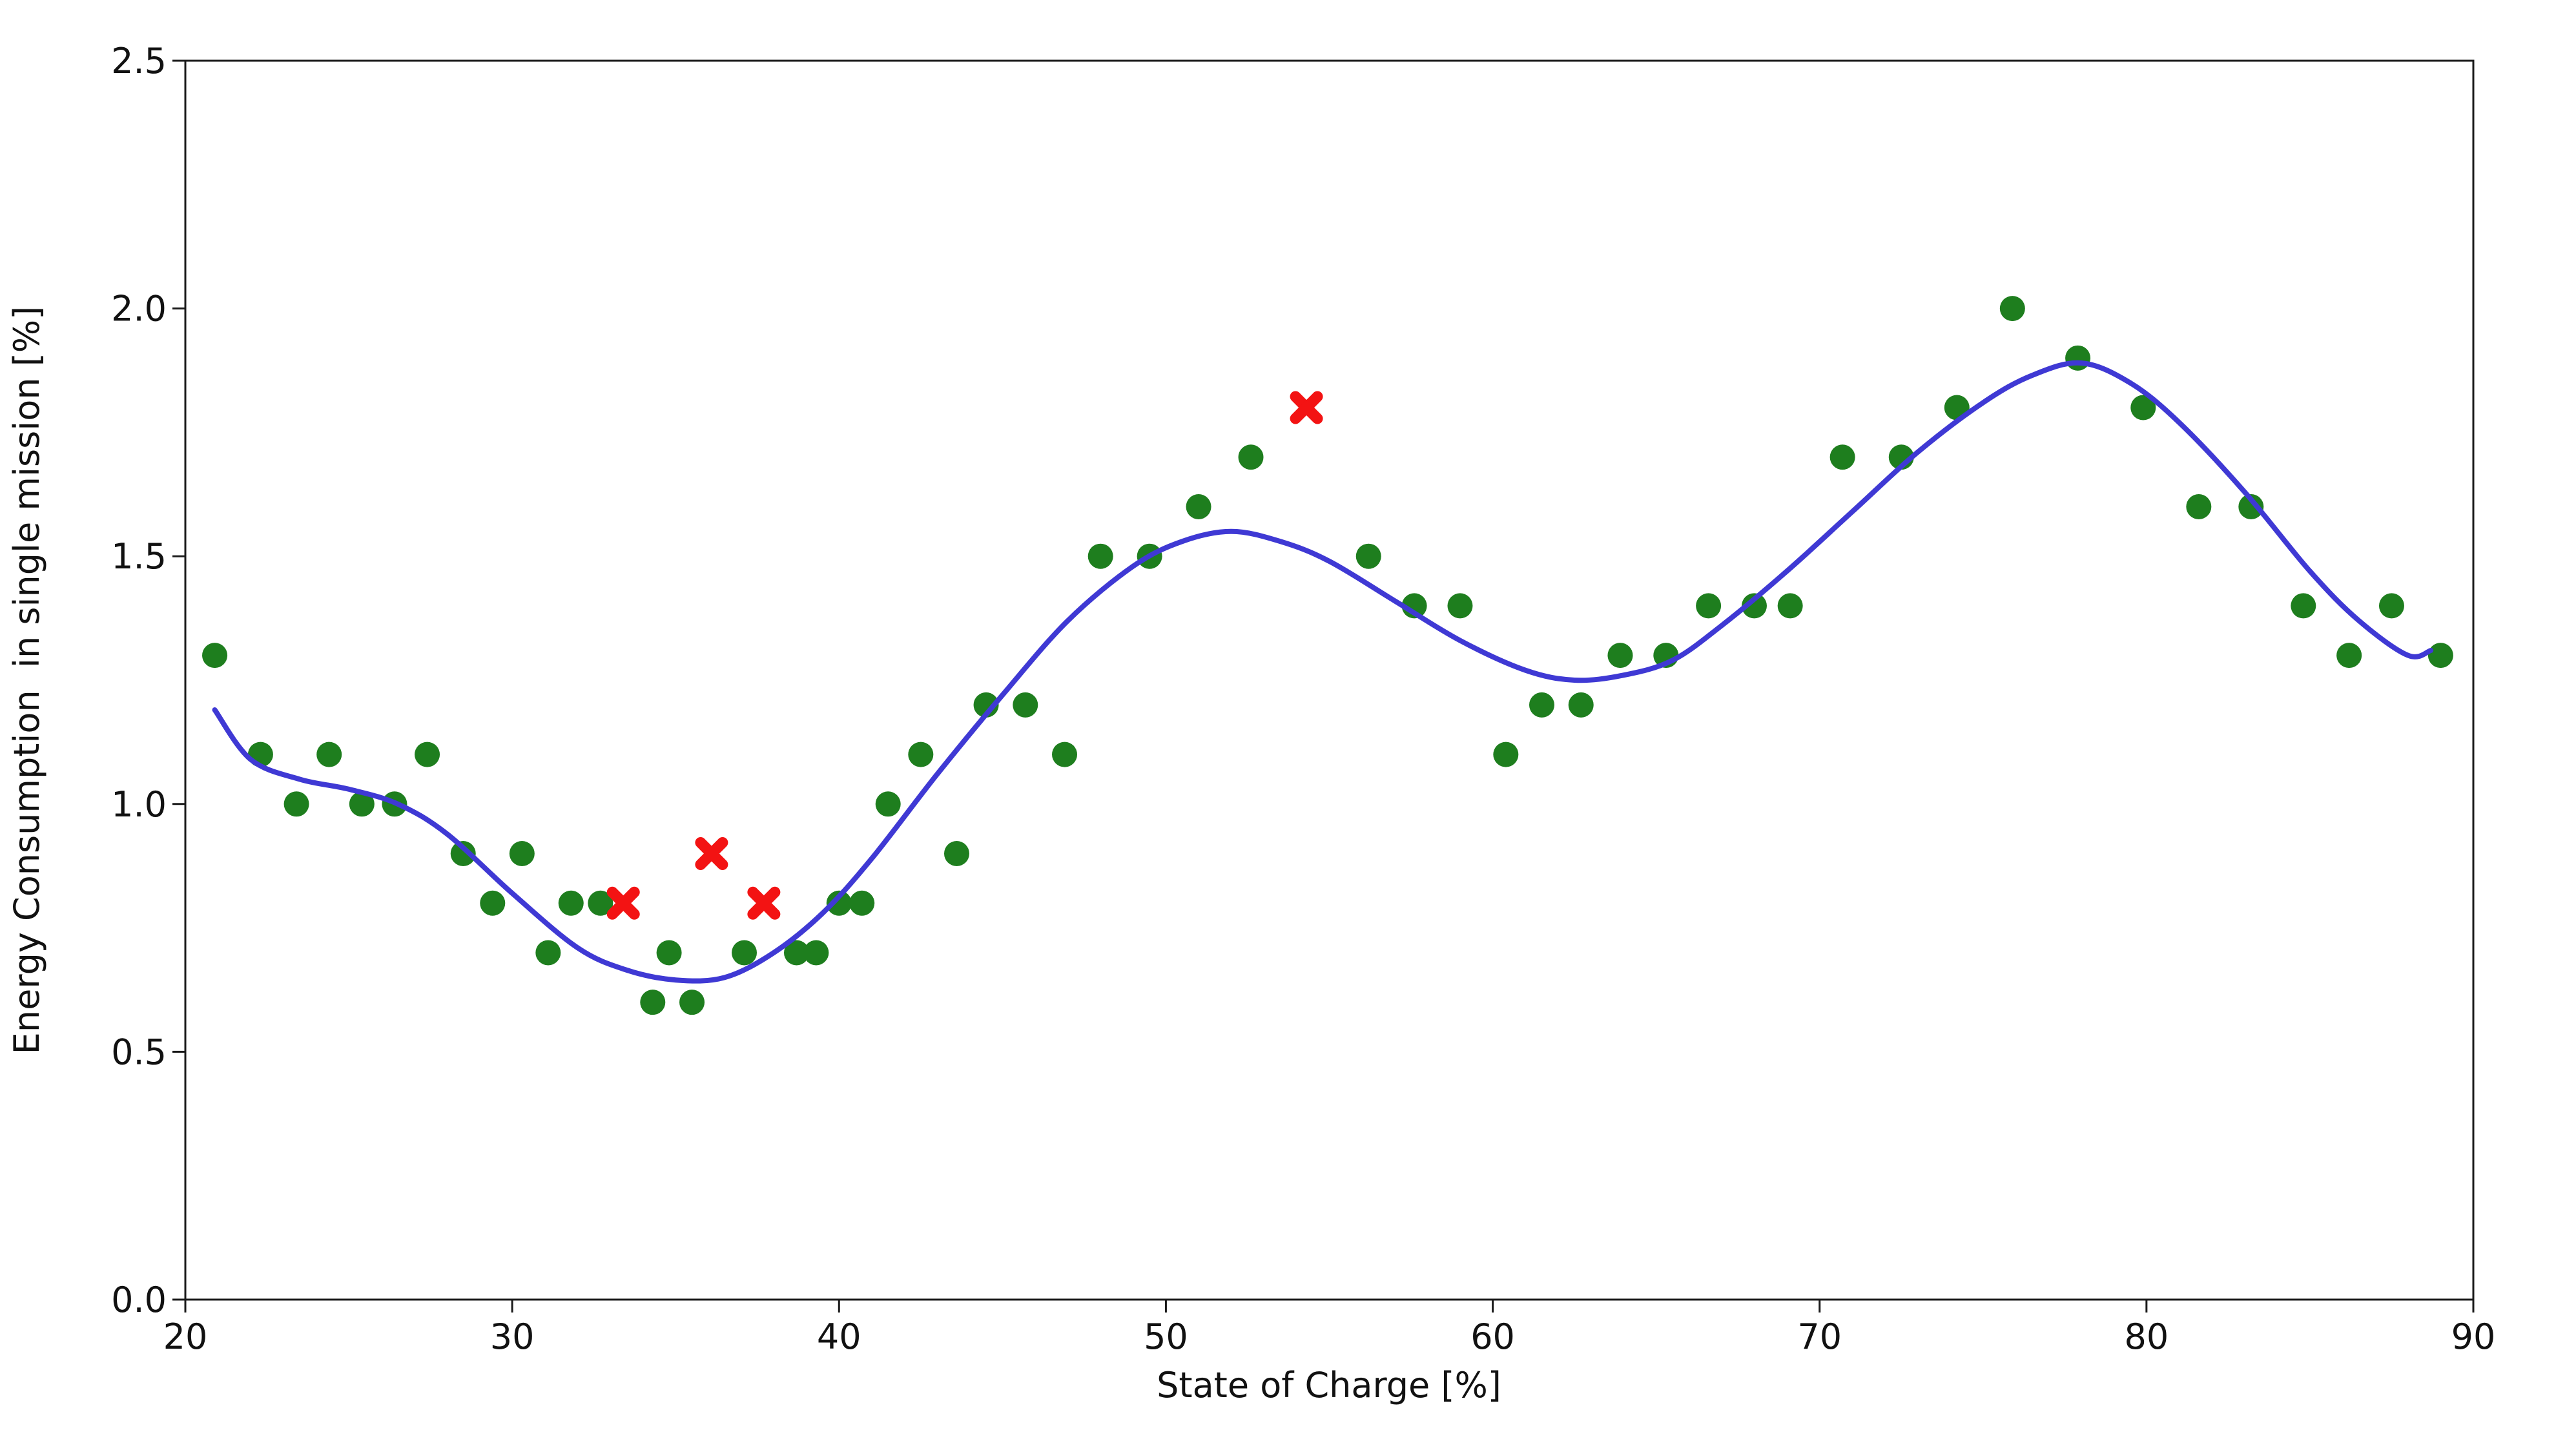 This screenshot has width=2576, height=1432. What do you see at coordinates (185, 1336) in the screenshot?
I see `x-tick-label-20: 20` at bounding box center [185, 1336].